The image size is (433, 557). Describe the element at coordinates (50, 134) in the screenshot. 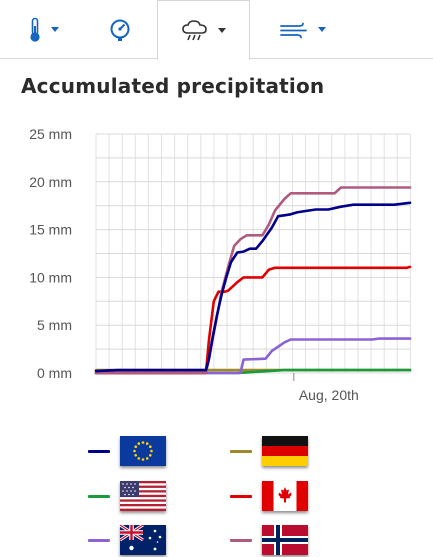

I see `y-tick-label: 25 mm` at that location.